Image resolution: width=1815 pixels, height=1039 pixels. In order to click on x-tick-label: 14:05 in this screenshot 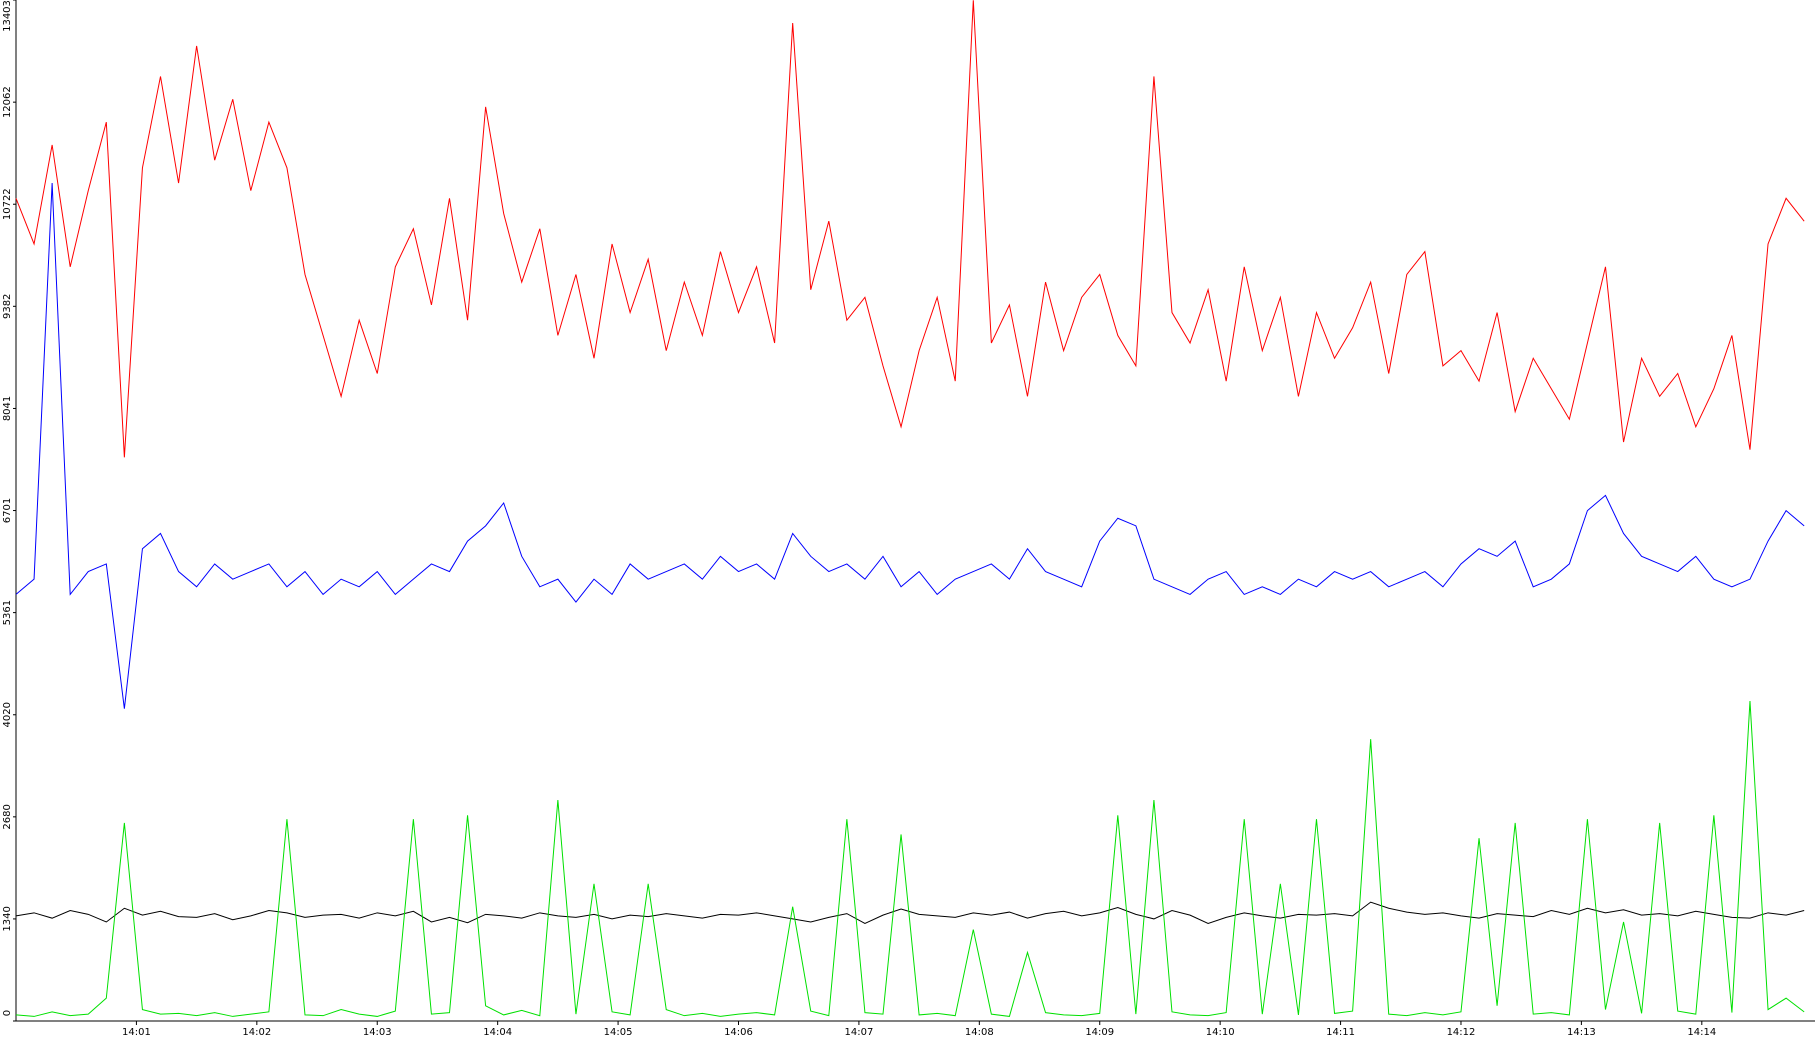, I will do `click(618, 1032)`.